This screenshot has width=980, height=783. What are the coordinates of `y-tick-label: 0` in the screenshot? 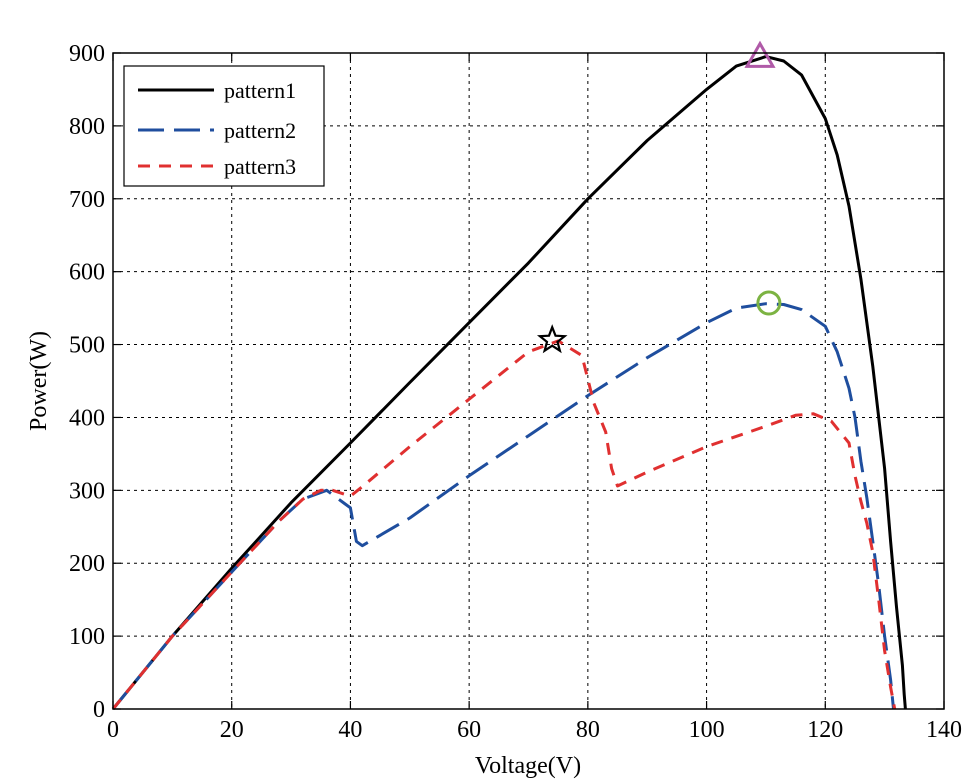 It's located at (99, 710).